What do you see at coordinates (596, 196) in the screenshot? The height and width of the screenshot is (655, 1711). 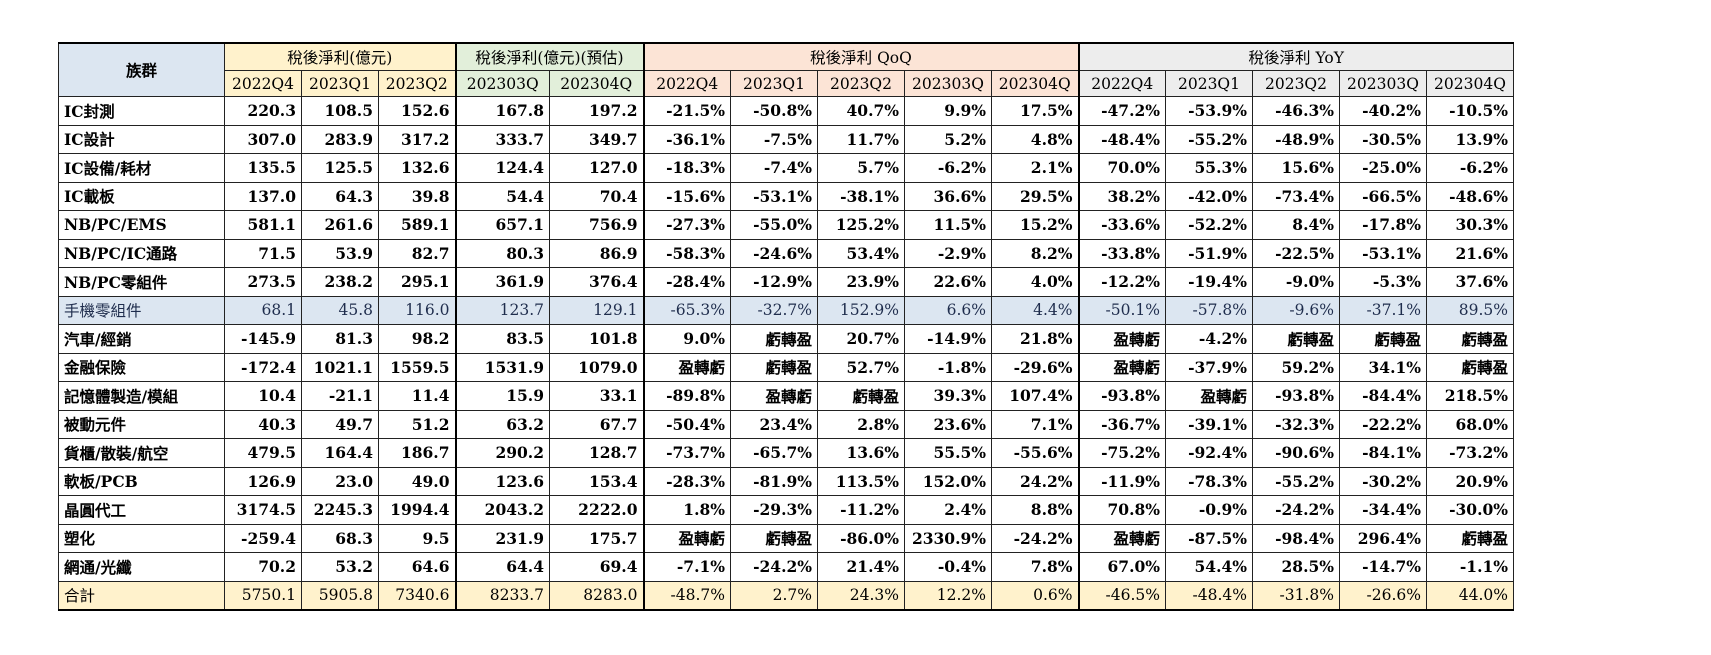 I see `table-cell: 70.4` at bounding box center [596, 196].